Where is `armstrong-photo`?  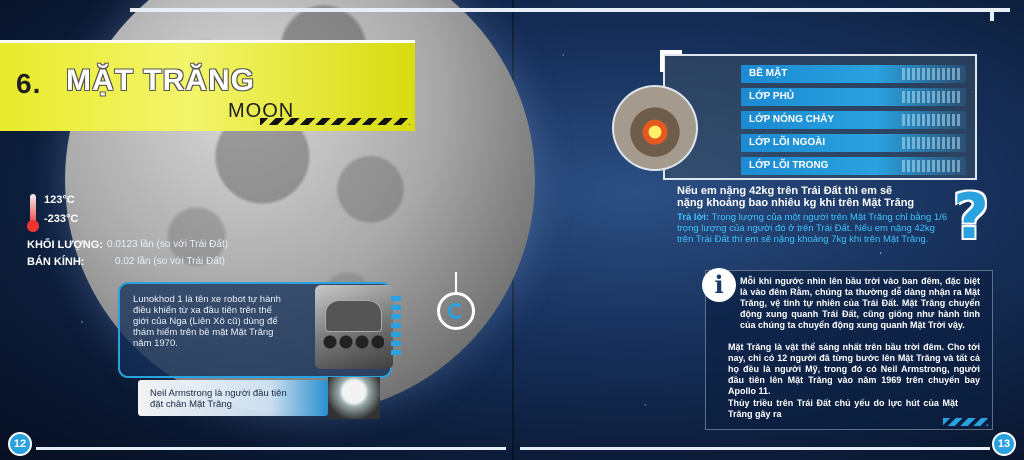 armstrong-photo is located at coordinates (354, 398).